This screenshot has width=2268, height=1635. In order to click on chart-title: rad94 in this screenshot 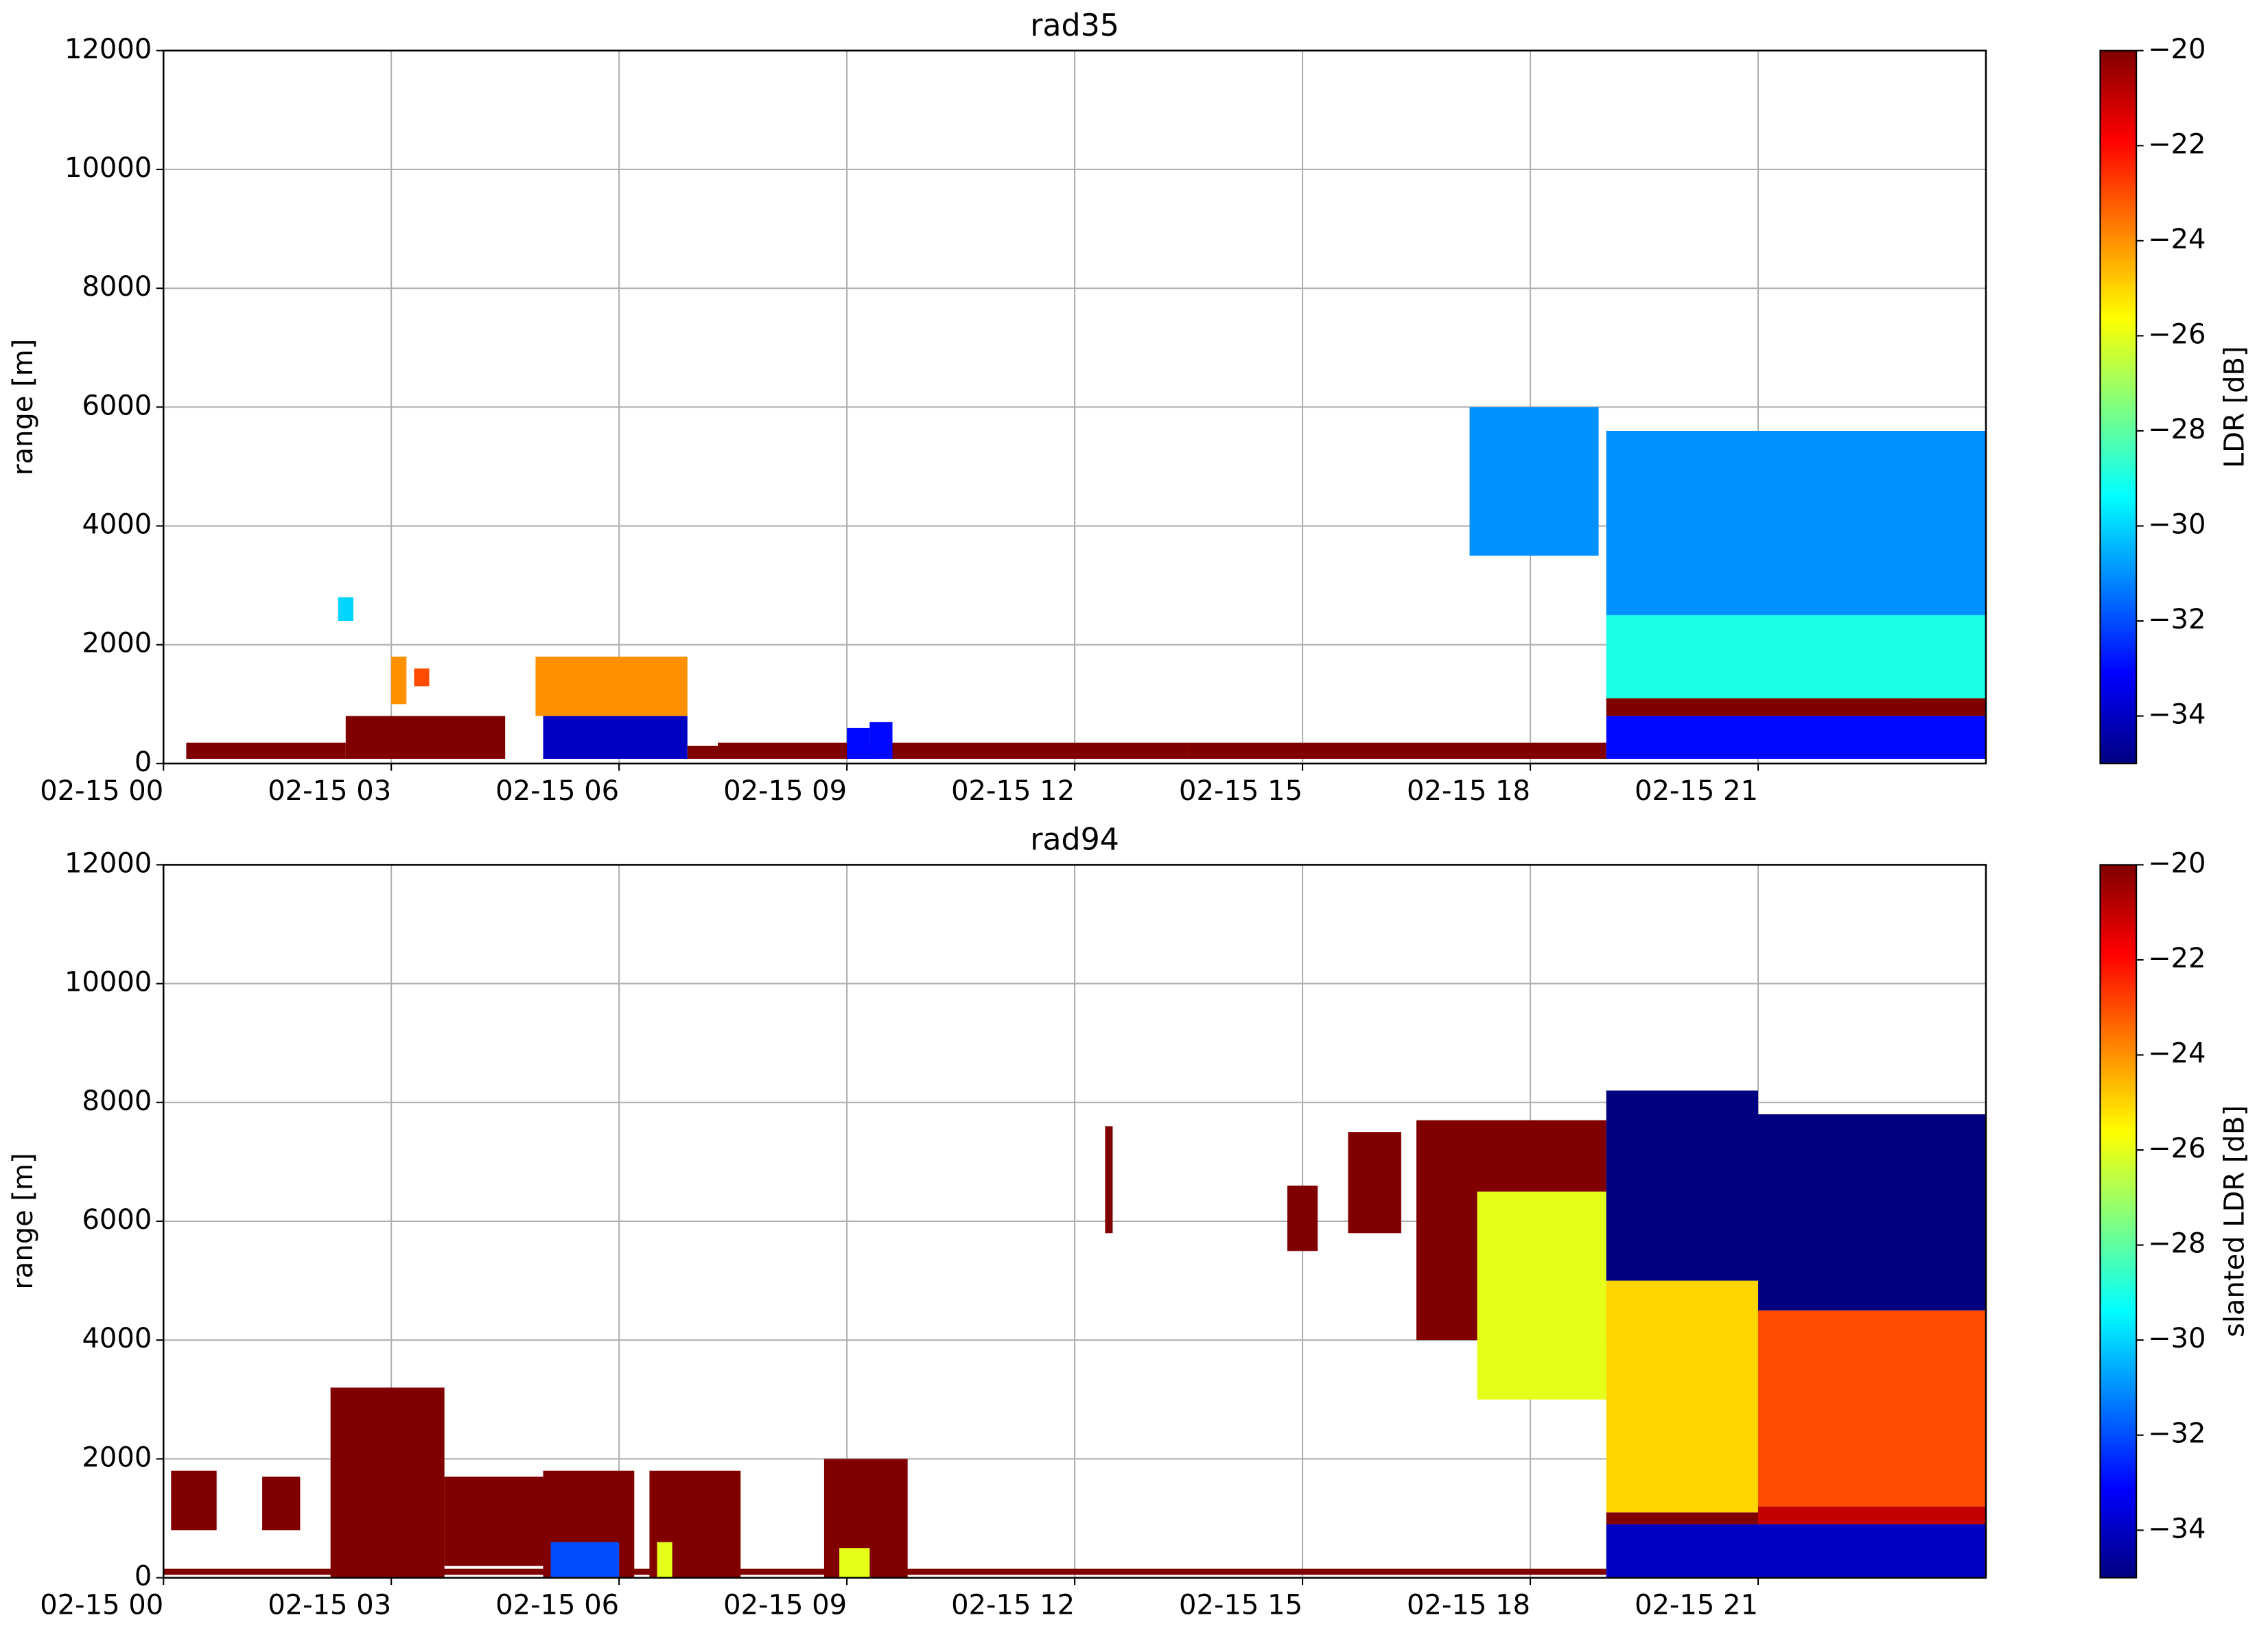, I will do `click(1074, 840)`.